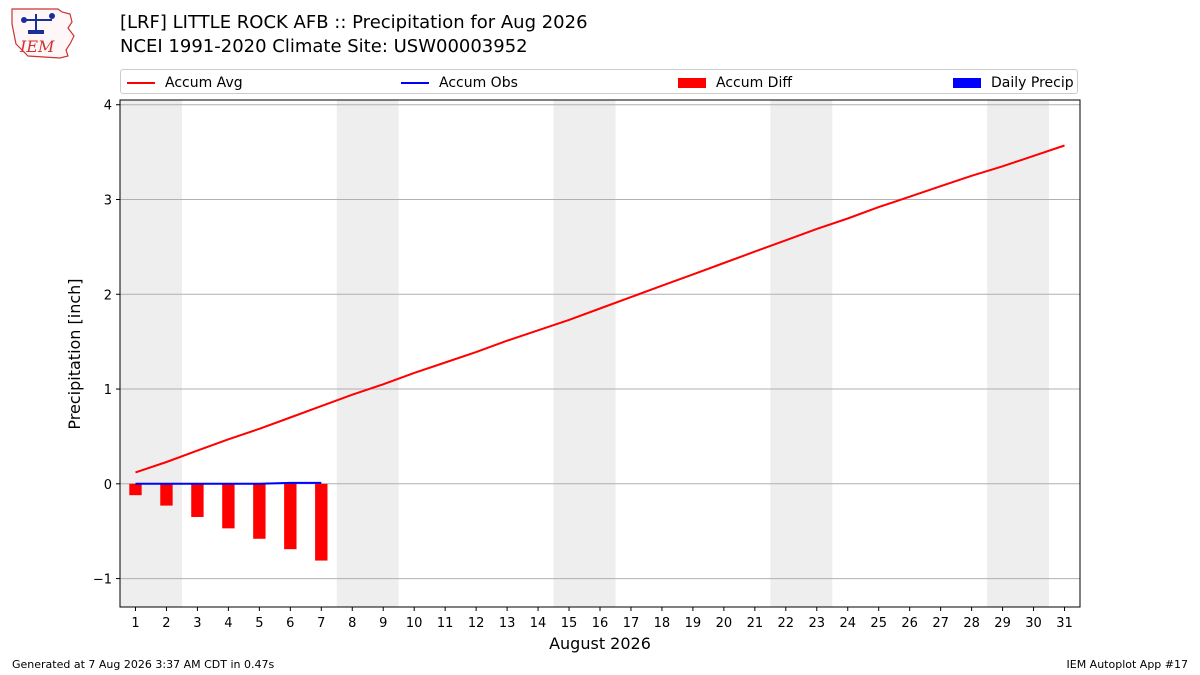 This screenshot has height=675, width=1200. I want to click on x-tick-label-22: 22, so click(786, 623).